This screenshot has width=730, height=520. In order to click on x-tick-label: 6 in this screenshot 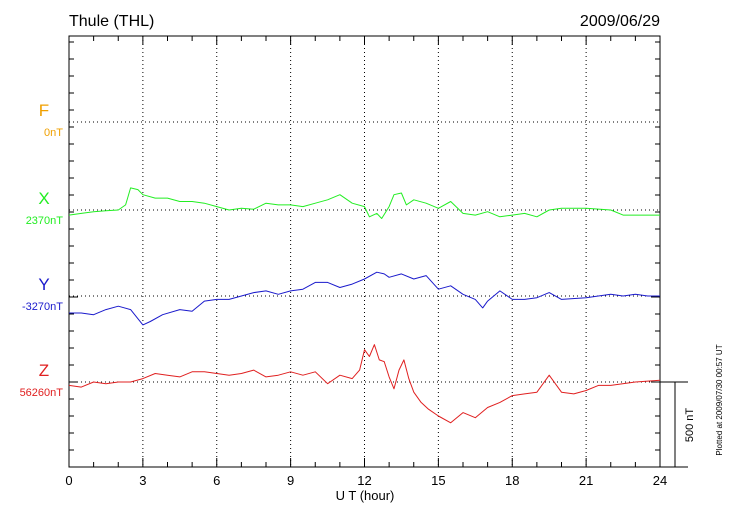, I will do `click(216, 480)`.